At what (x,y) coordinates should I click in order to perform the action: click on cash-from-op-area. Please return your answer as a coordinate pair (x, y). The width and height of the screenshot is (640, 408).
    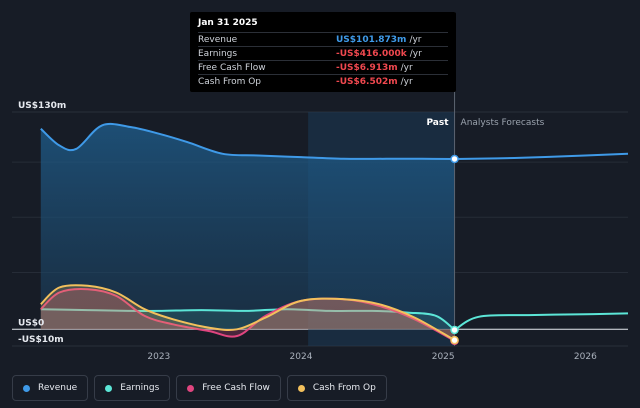
    Looking at the image, I should click on (247, 313).